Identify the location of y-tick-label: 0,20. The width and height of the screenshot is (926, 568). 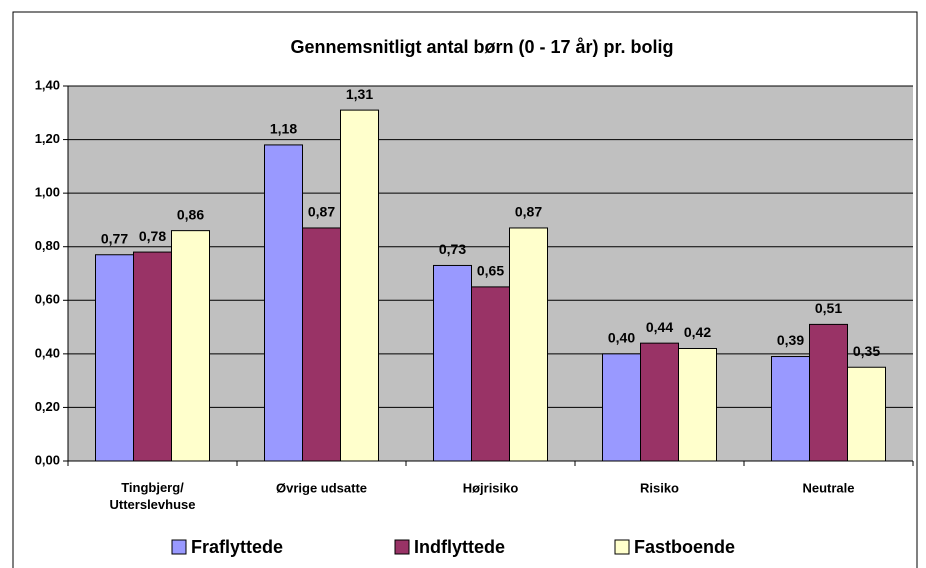
(47, 406).